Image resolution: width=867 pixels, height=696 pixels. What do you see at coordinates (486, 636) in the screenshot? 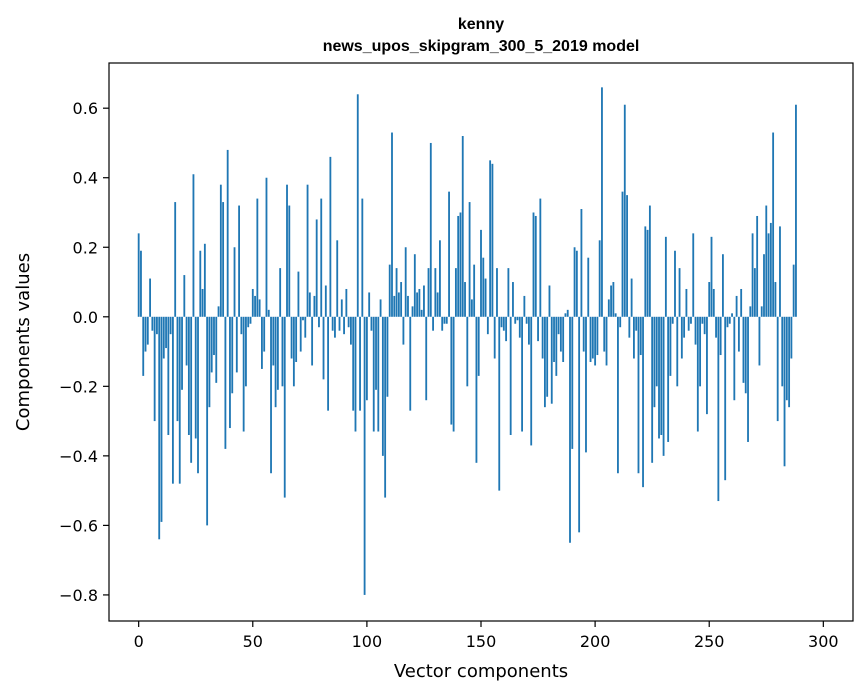
I see `x-axis: 0 50 100 150 200 250 300` at bounding box center [486, 636].